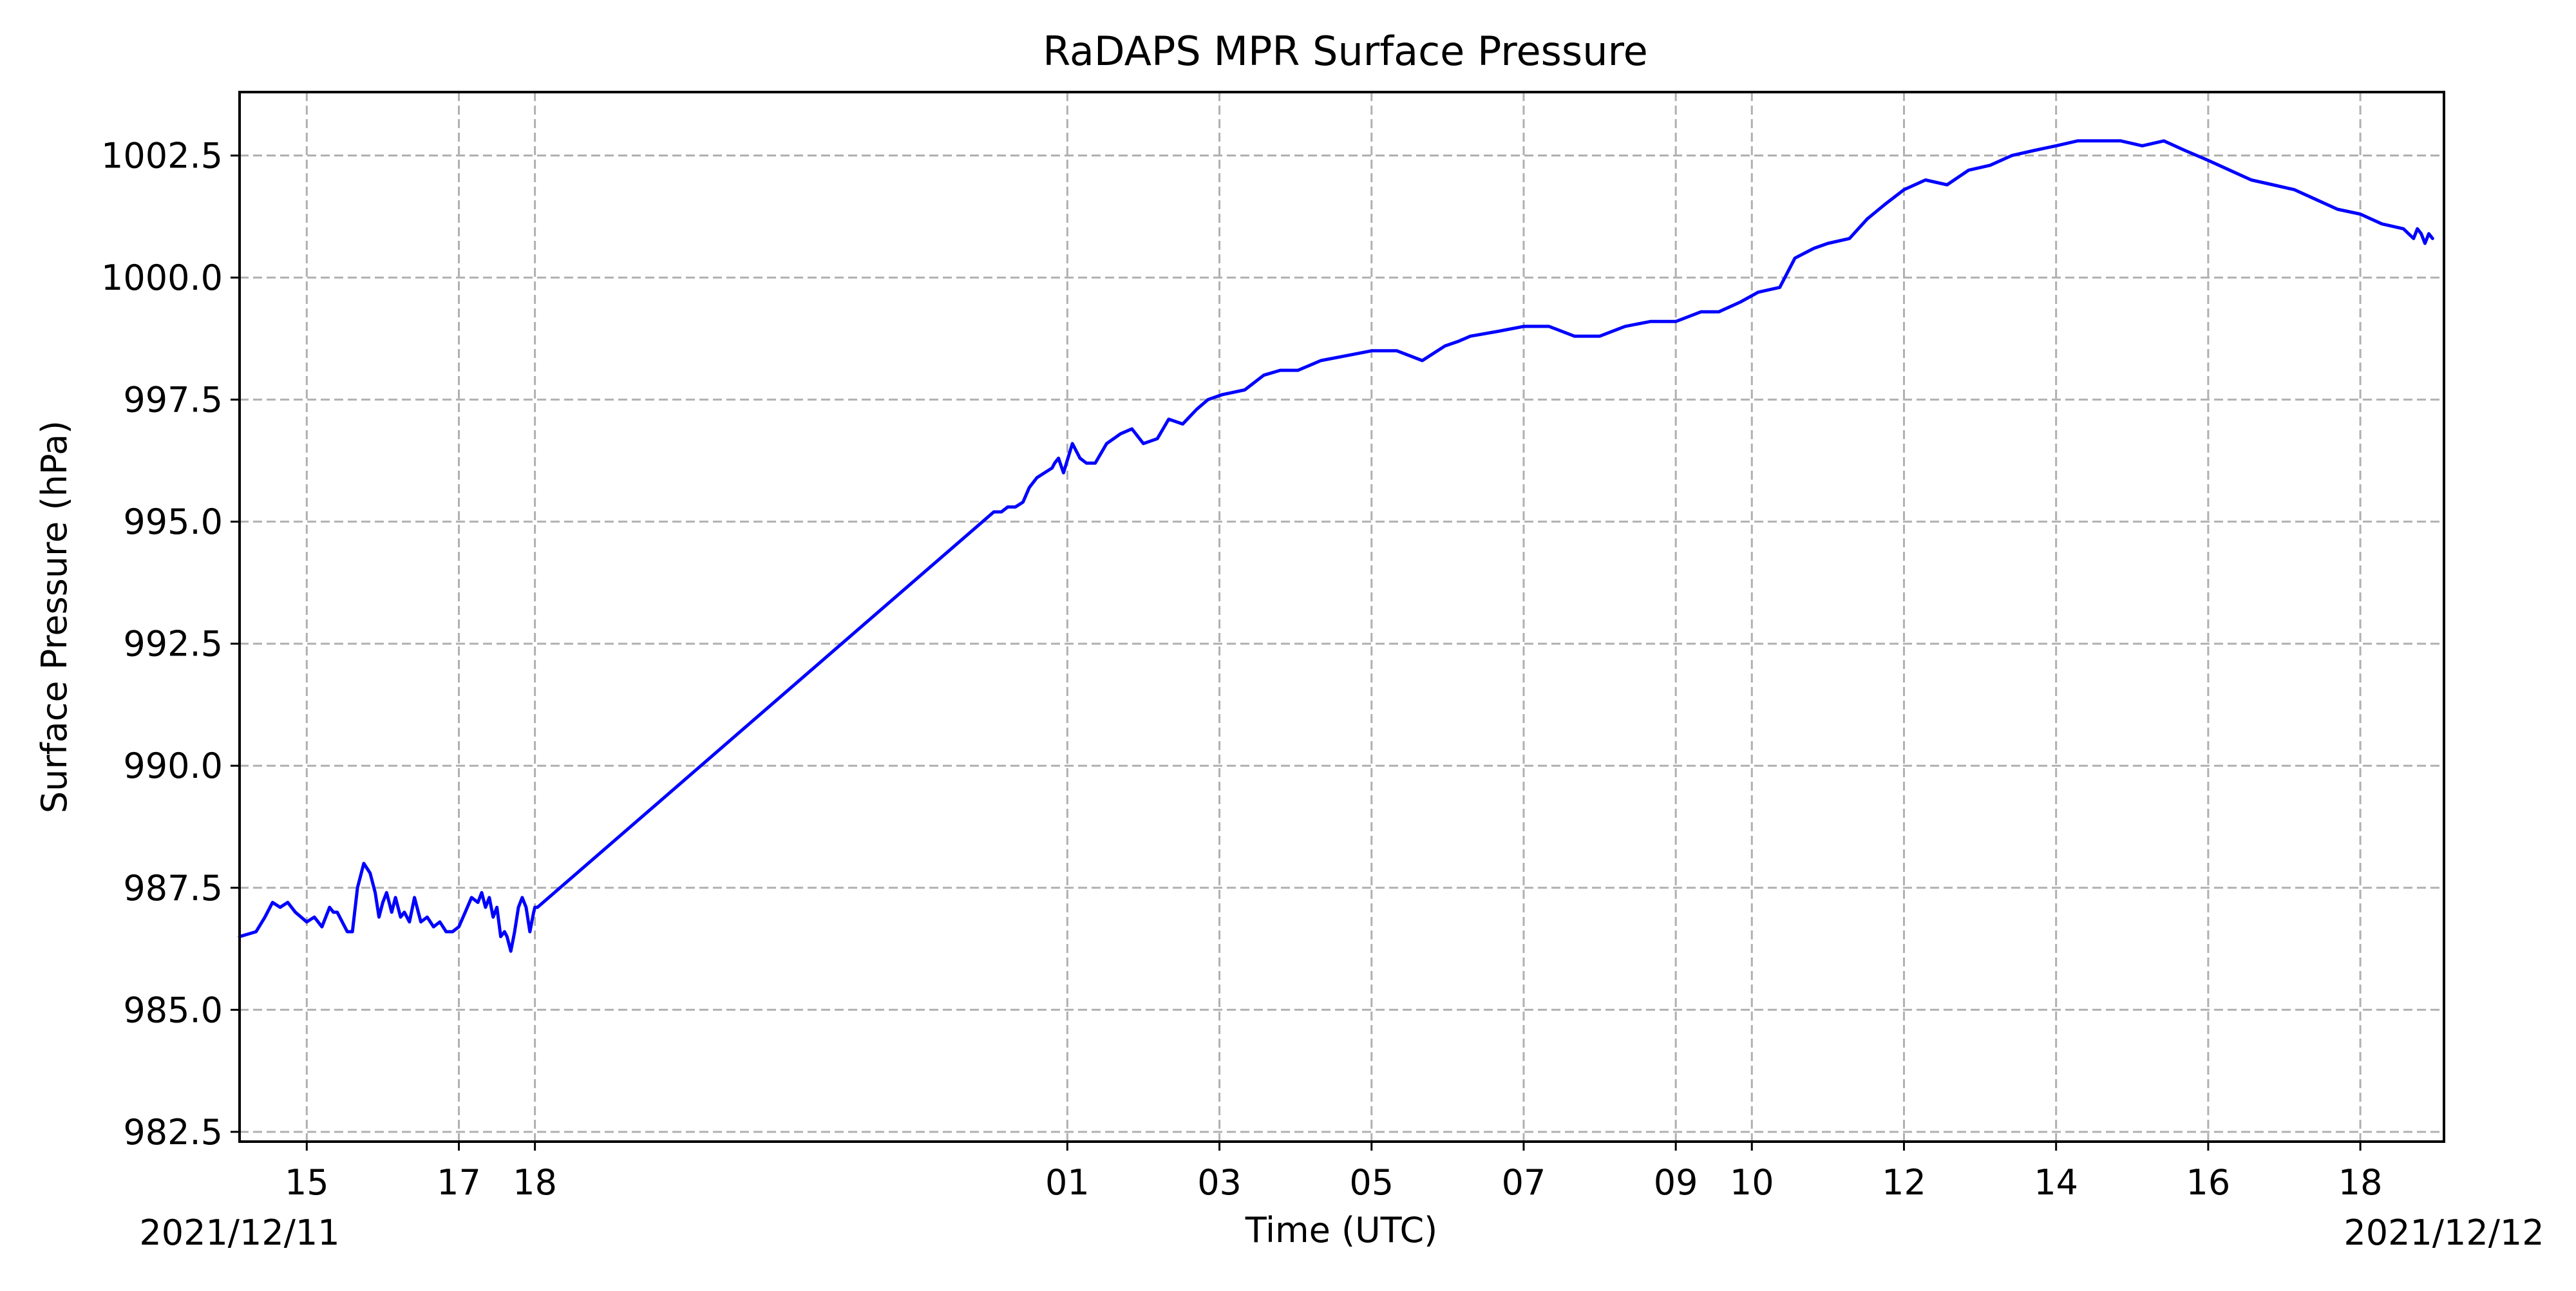  I want to click on y-axis-label: Surface Pressure (hPa), so click(54, 616).